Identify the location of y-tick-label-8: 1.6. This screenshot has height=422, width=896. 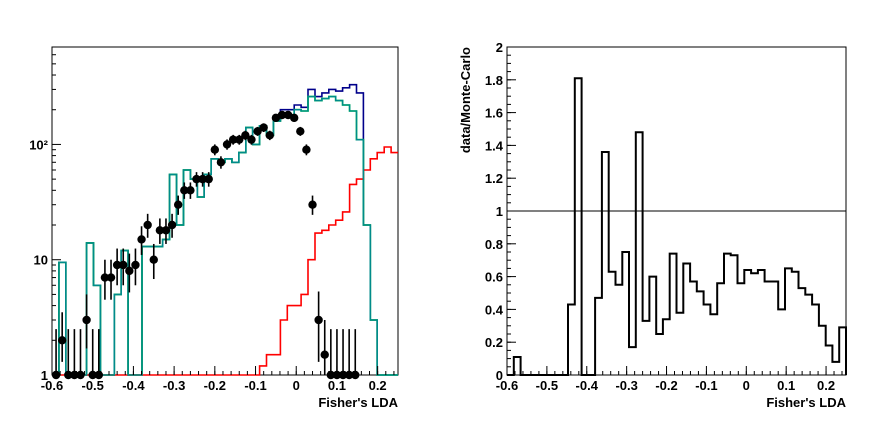
(494, 113).